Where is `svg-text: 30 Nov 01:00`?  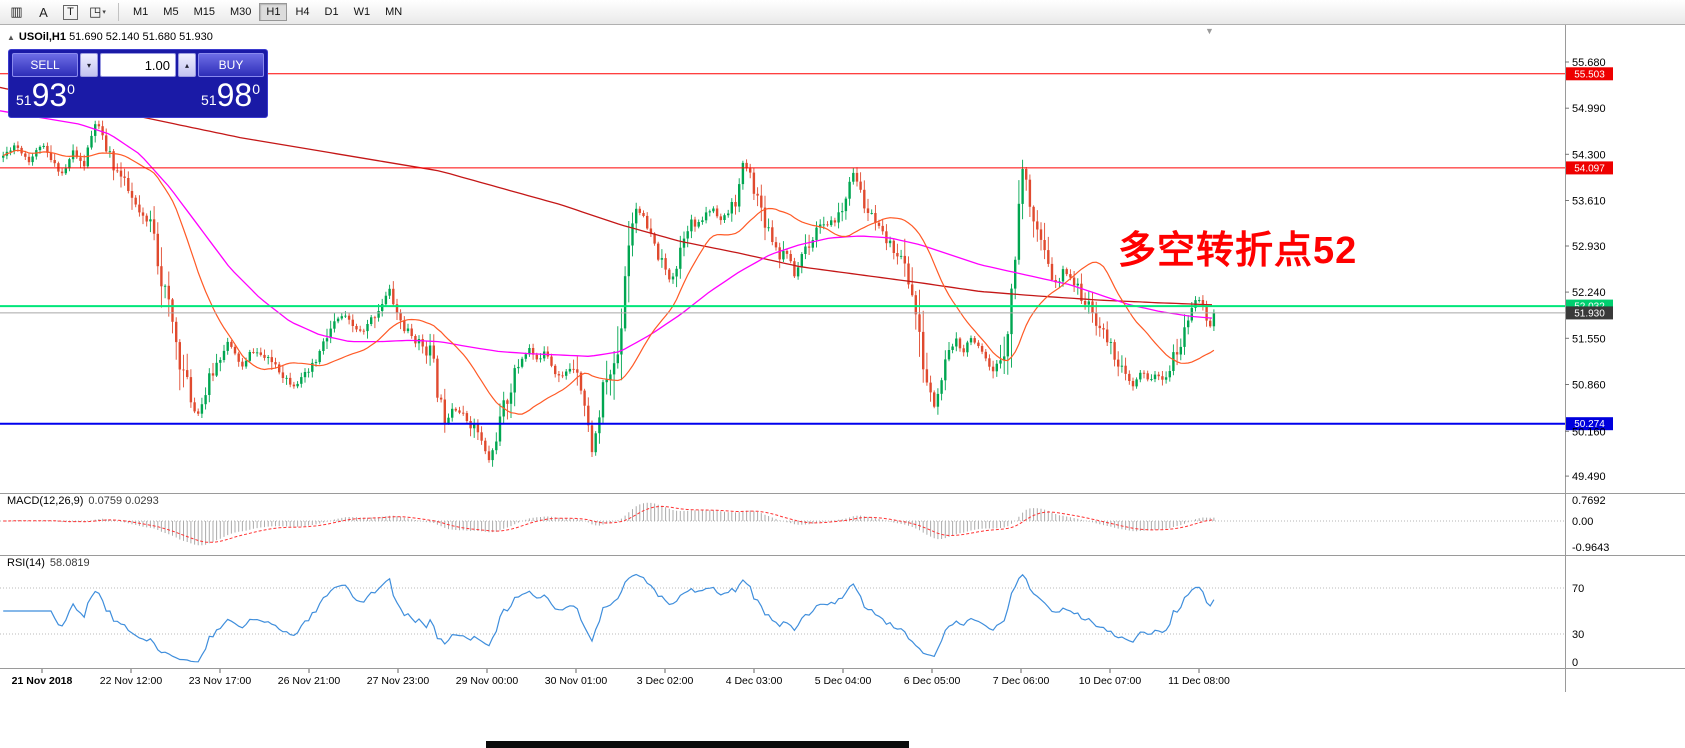 svg-text: 30 Nov 01:00 is located at coordinates (576, 681).